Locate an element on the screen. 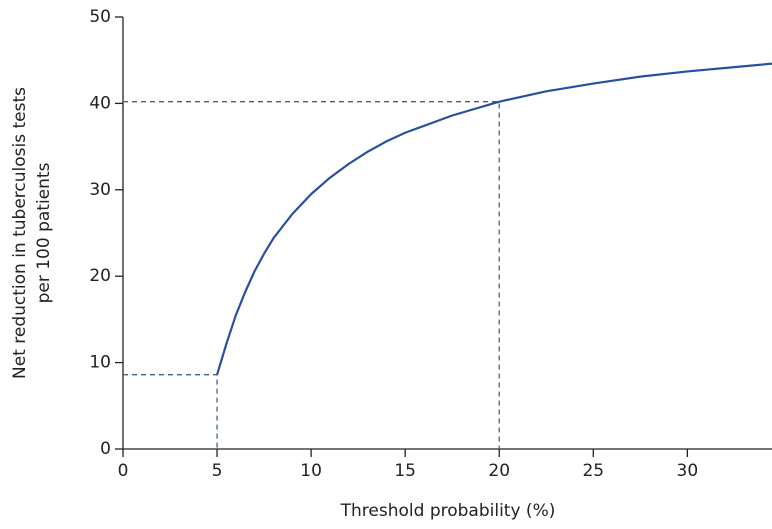  x-tick-label: 0 is located at coordinates (123, 471).